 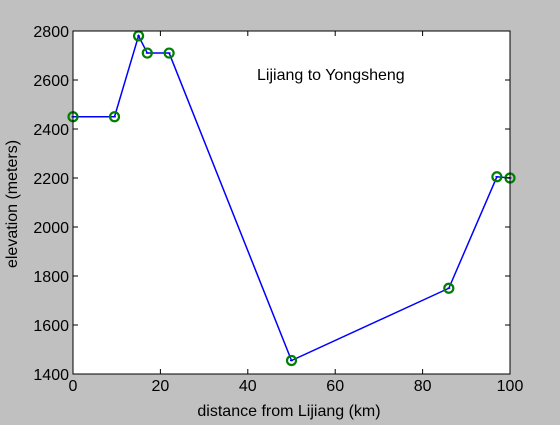 I want to click on y-tick-label: 1400, so click(x=51, y=375).